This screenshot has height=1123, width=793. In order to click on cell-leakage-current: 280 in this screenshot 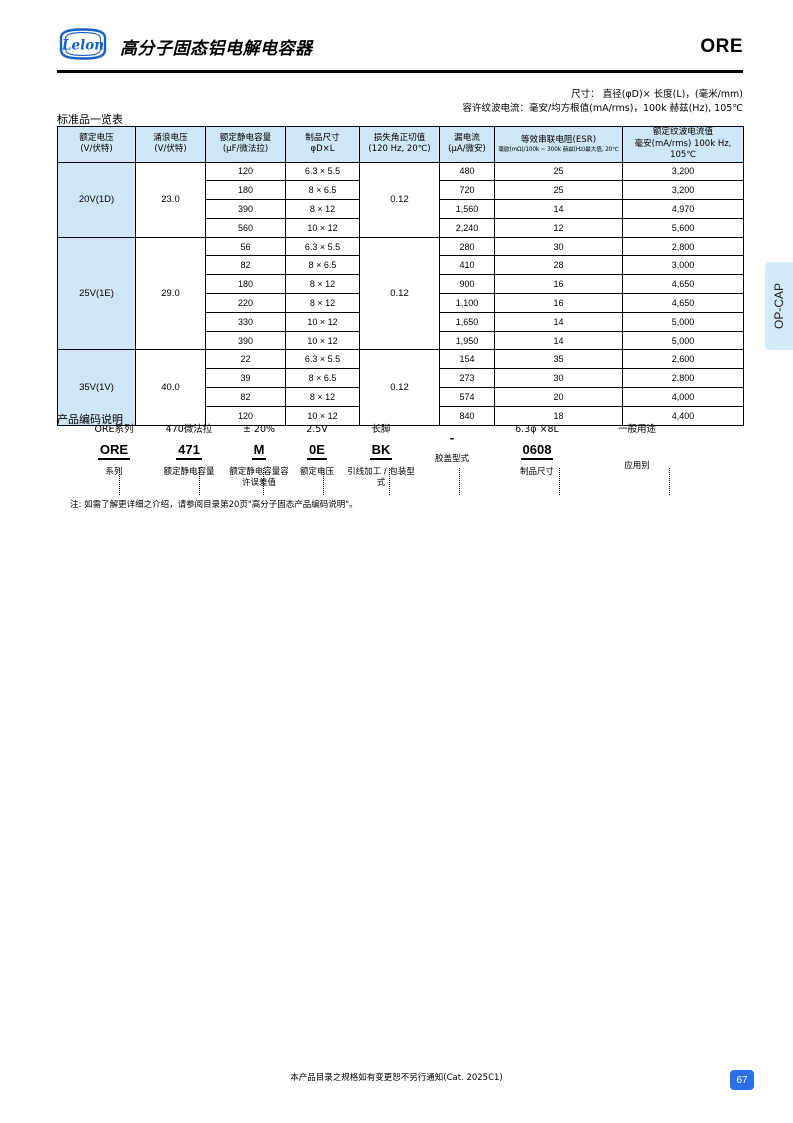, I will do `click(467, 246)`.